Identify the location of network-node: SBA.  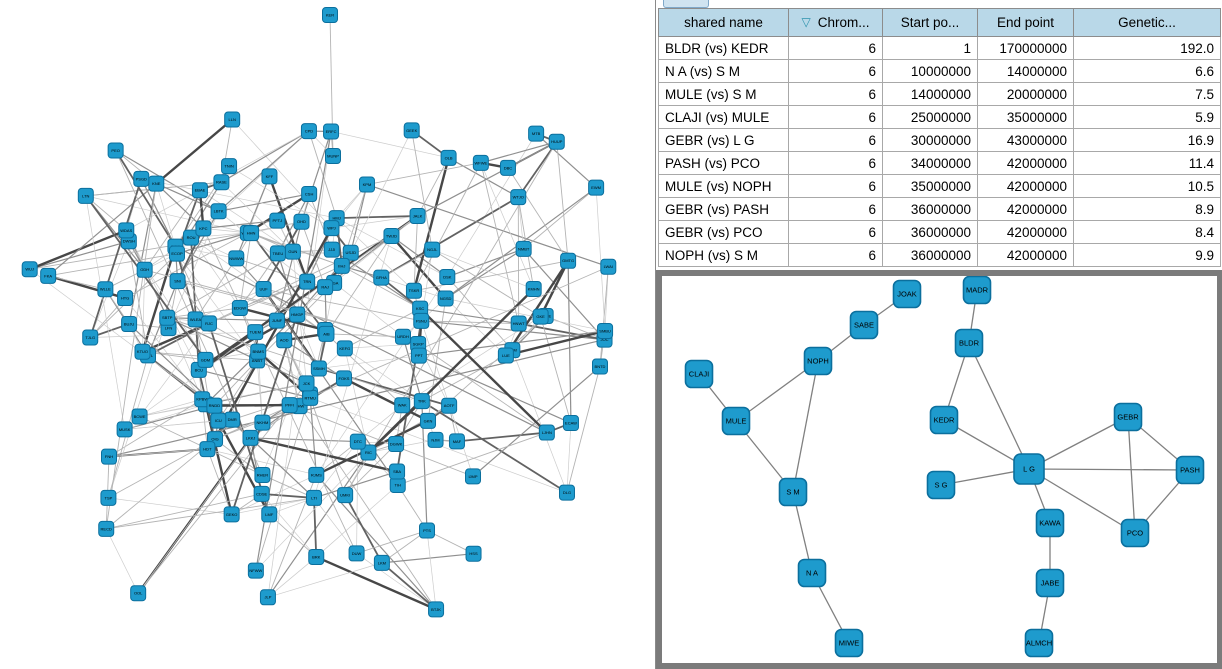
(397, 471).